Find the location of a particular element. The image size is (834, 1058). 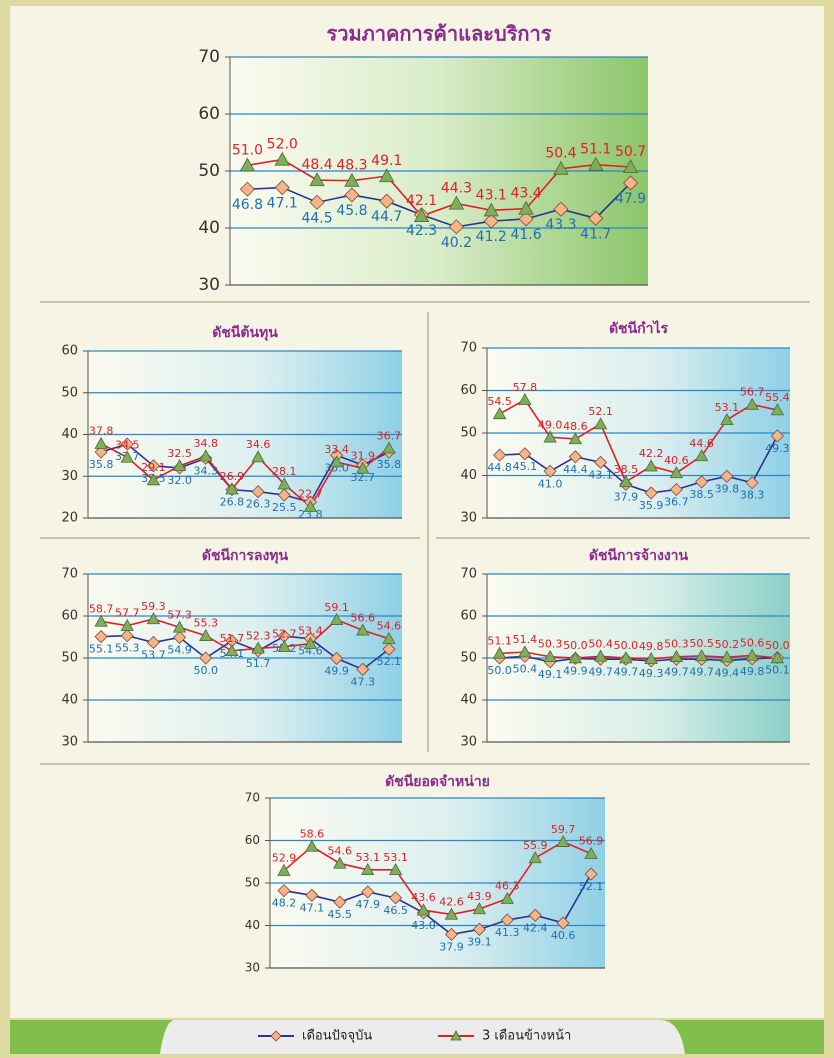

data-label: 57.7 is located at coordinates (127, 613).